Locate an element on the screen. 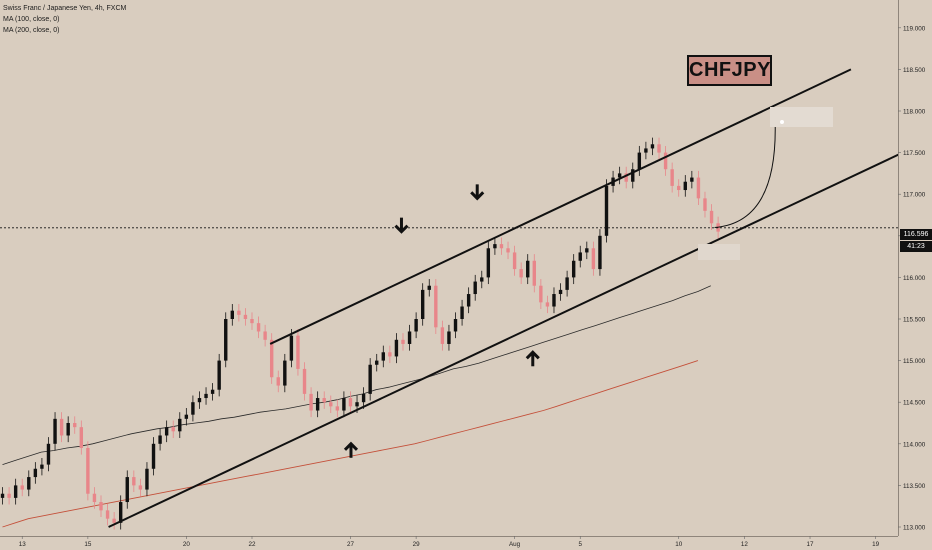 The width and height of the screenshot is (932, 550). current-highlight is located at coordinates (719, 252).